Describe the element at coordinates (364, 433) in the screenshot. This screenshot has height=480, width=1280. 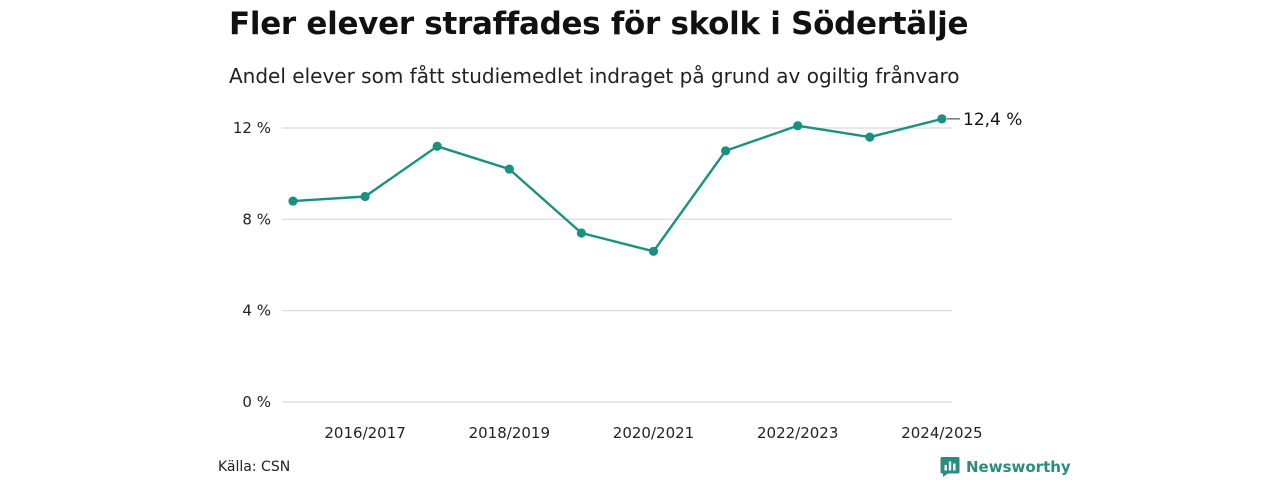
I see `x-tick-label: 2016/2017` at that location.